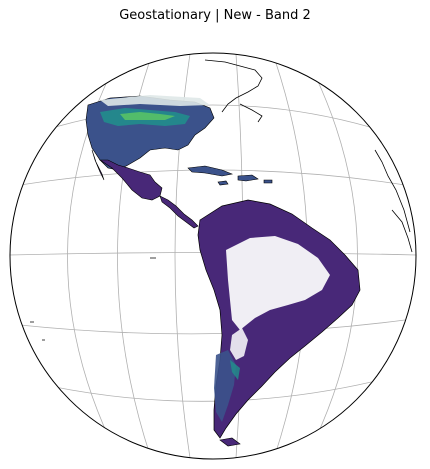 The image size is (430, 469). I want to click on region-caribbean, so click(230, 175).